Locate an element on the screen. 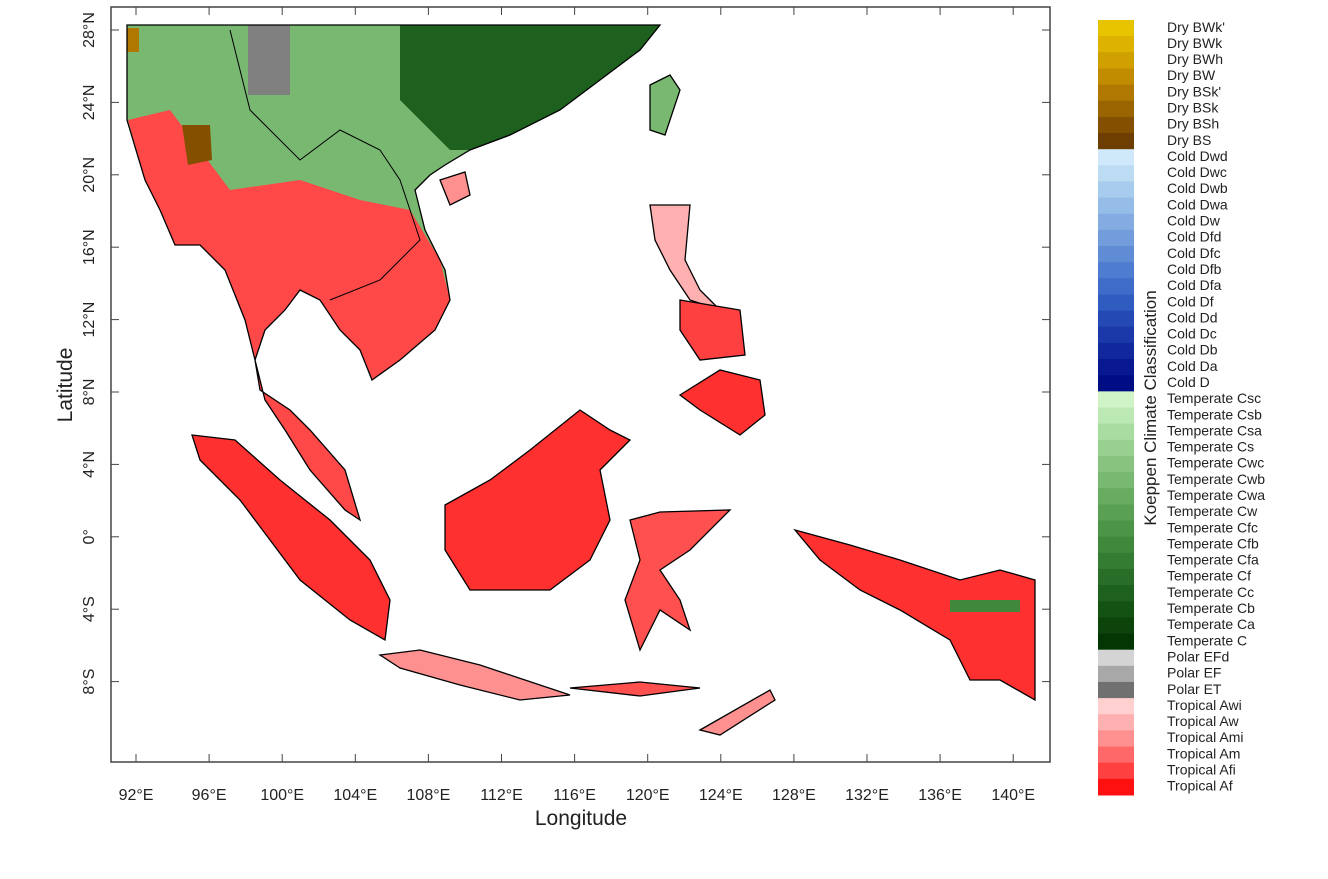 This screenshot has width=1328, height=879. legend-label: Temperate Cfa is located at coordinates (1213, 560).